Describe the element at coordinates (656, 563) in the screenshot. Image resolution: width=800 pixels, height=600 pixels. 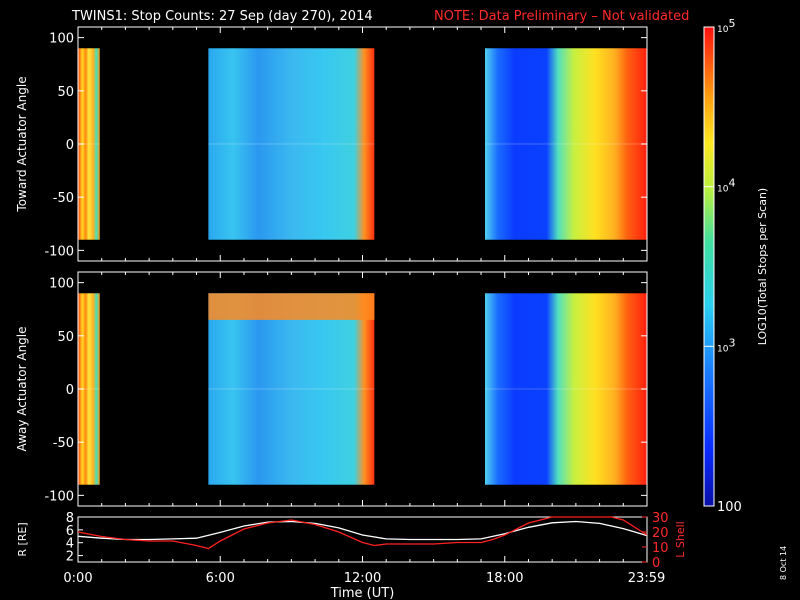
I see `right-y-tick-label: 0` at that location.